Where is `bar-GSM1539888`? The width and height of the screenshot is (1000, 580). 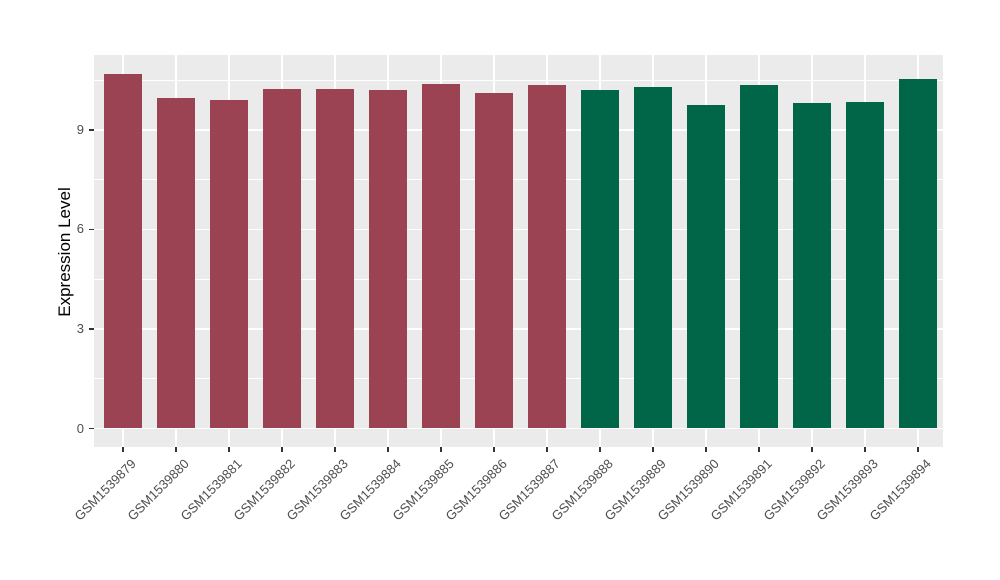
bar-GSM1539888 is located at coordinates (600, 259).